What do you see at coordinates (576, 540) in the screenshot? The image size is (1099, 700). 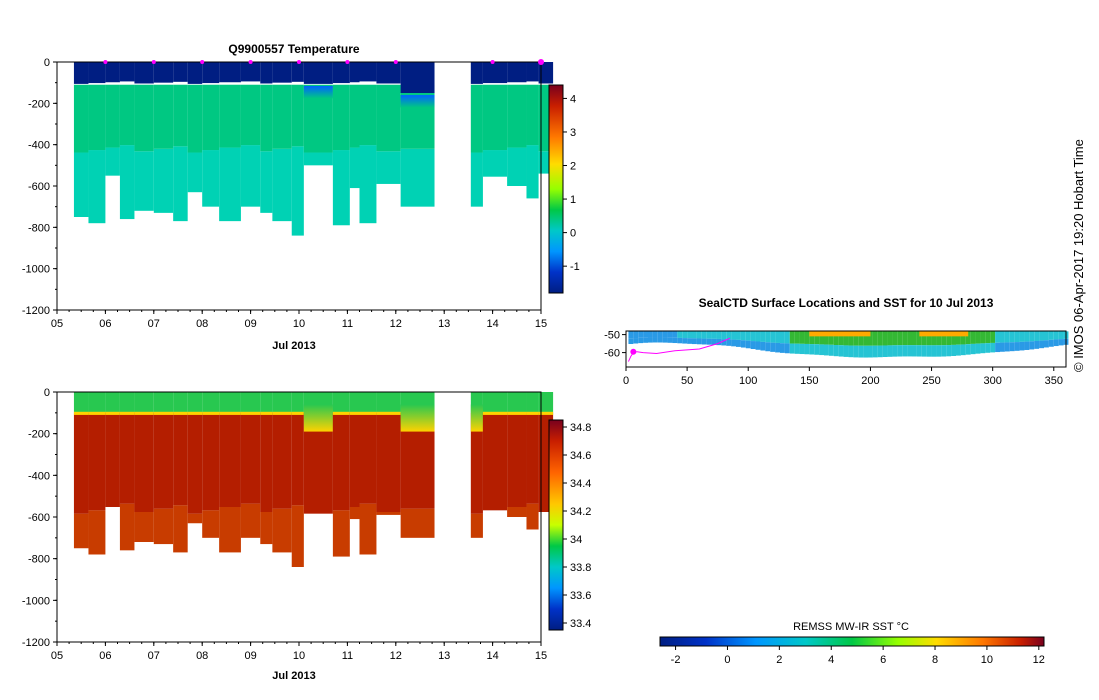 I see `colorbar-tick-label: 34` at bounding box center [576, 540].